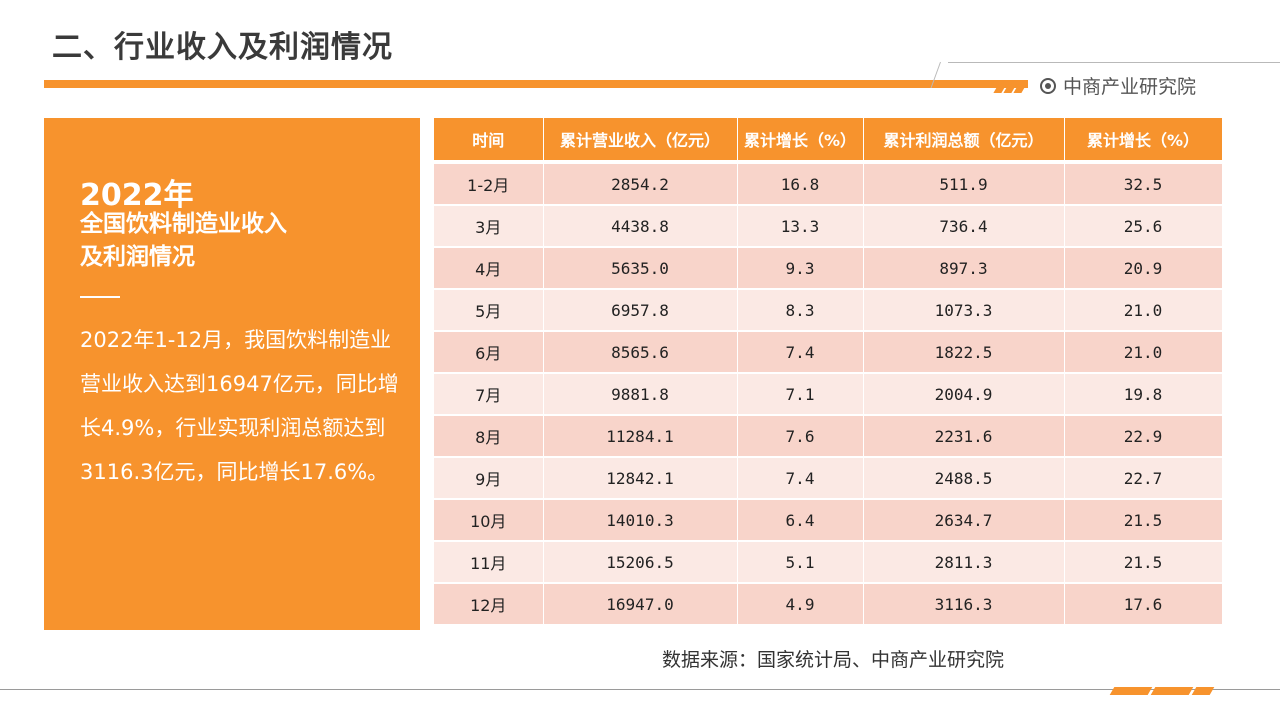 Image resolution: width=1280 pixels, height=720 pixels. What do you see at coordinates (489, 268) in the screenshot?
I see `cell-time: 4月` at bounding box center [489, 268].